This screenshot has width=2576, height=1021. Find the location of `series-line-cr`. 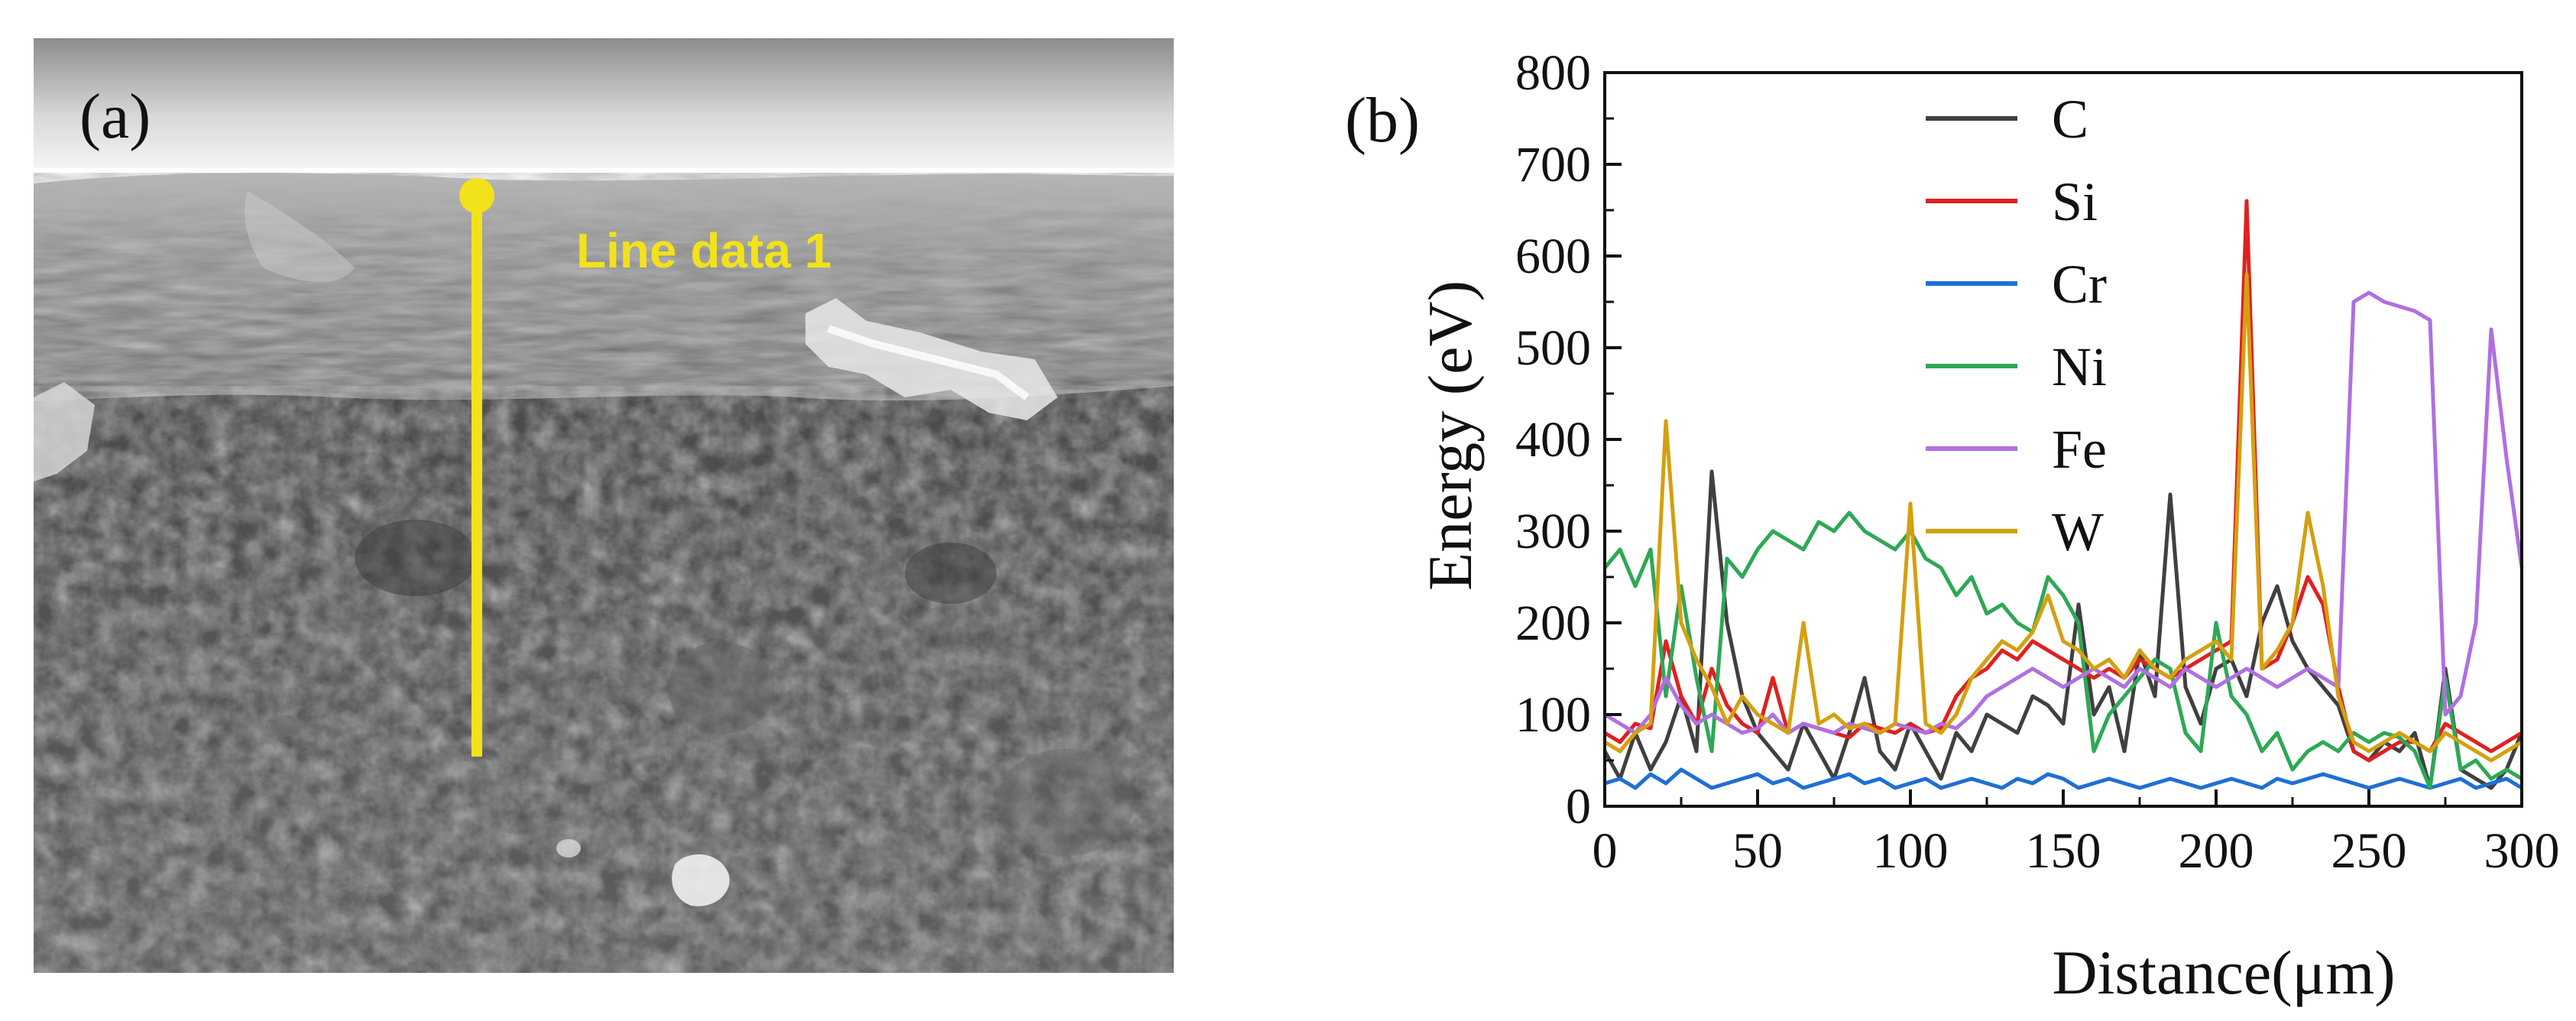

series-line-cr is located at coordinates (2064, 778).